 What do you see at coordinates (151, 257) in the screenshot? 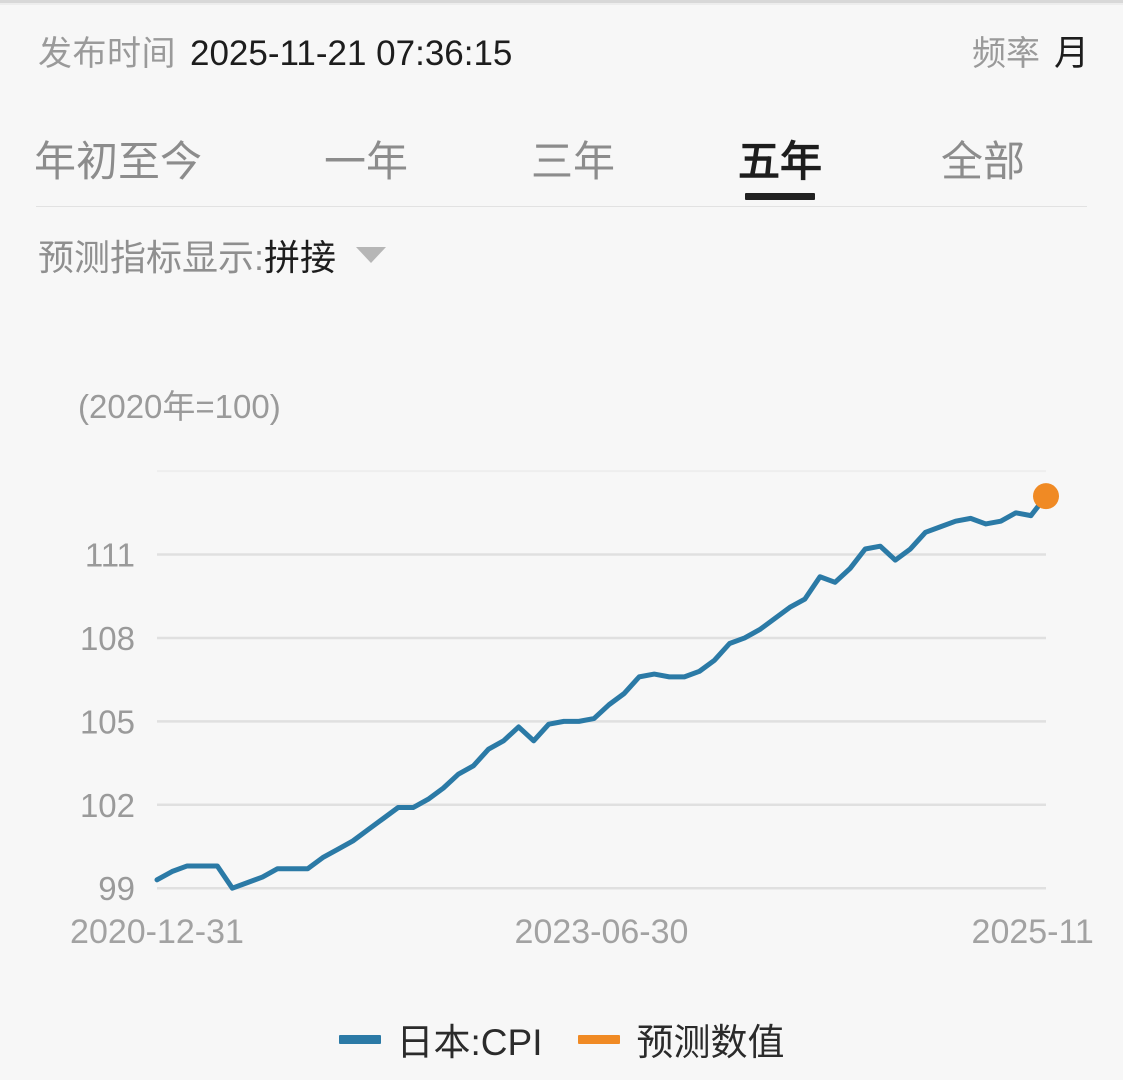
I see `forecast-display-label: 预测指标显示:` at bounding box center [151, 257].